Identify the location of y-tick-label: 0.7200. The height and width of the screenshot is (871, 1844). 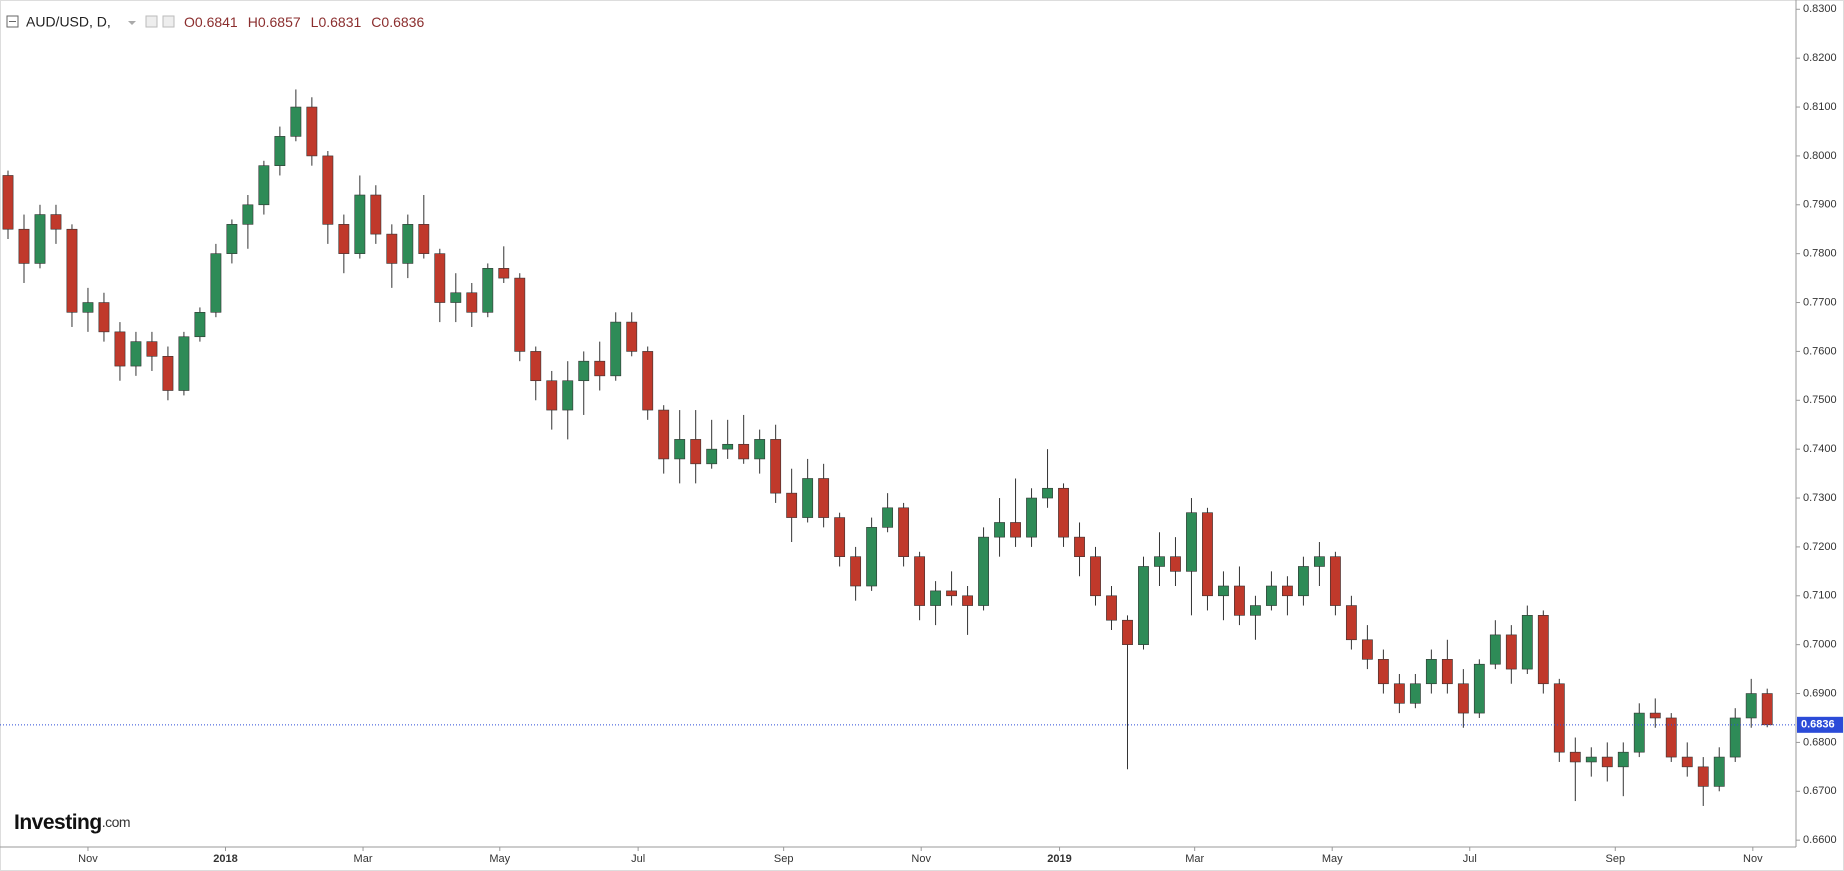
(1820, 547).